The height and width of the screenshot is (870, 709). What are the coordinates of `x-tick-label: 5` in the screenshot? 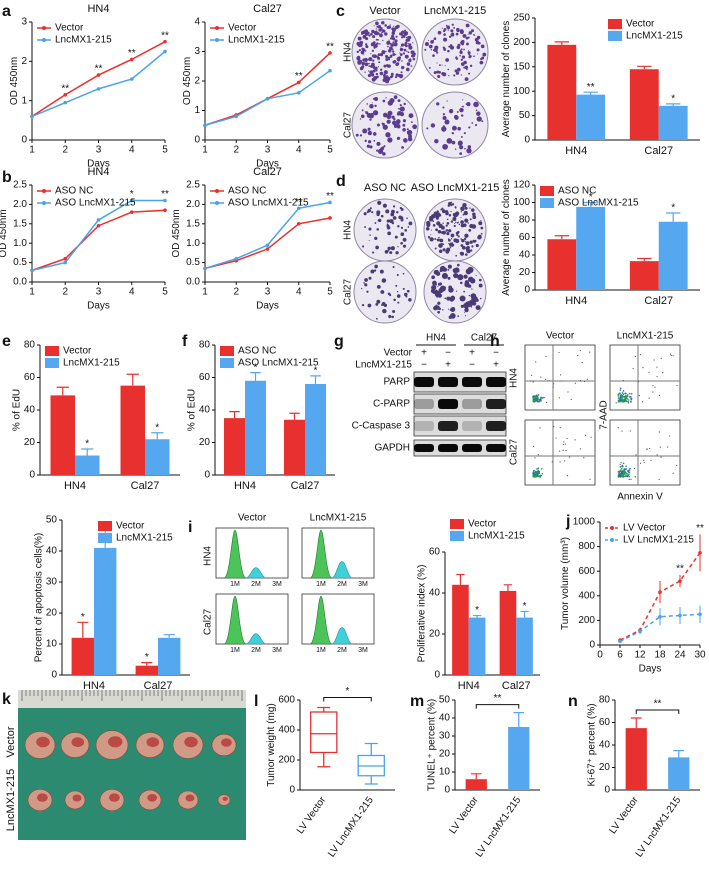 It's located at (330, 292).